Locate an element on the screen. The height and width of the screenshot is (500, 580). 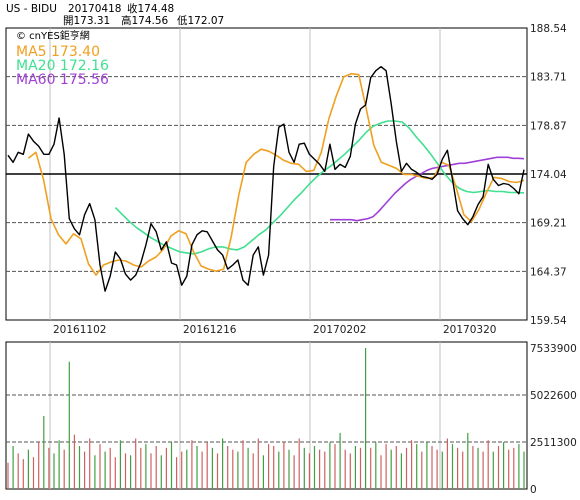
ma5-legend: MA5 173.40 is located at coordinates (58, 52).